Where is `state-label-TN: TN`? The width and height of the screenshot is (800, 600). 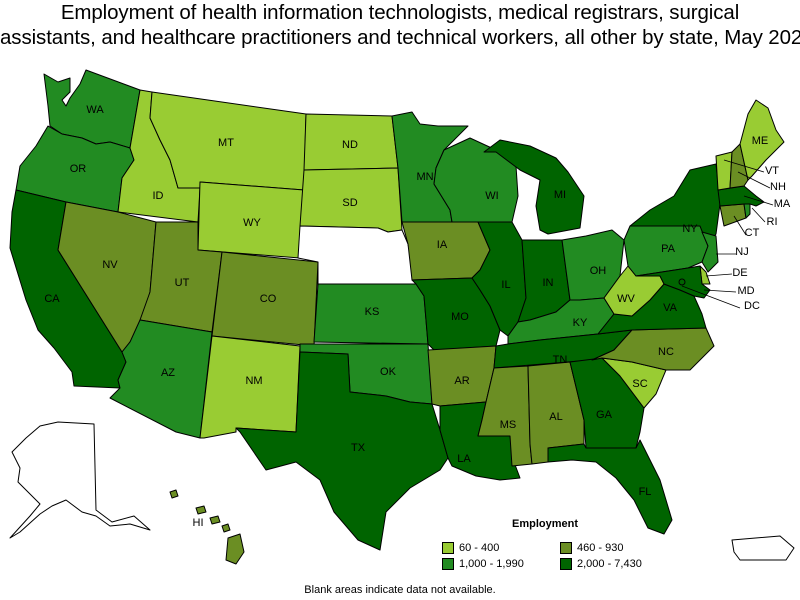 state-label-TN: TN is located at coordinates (560, 360).